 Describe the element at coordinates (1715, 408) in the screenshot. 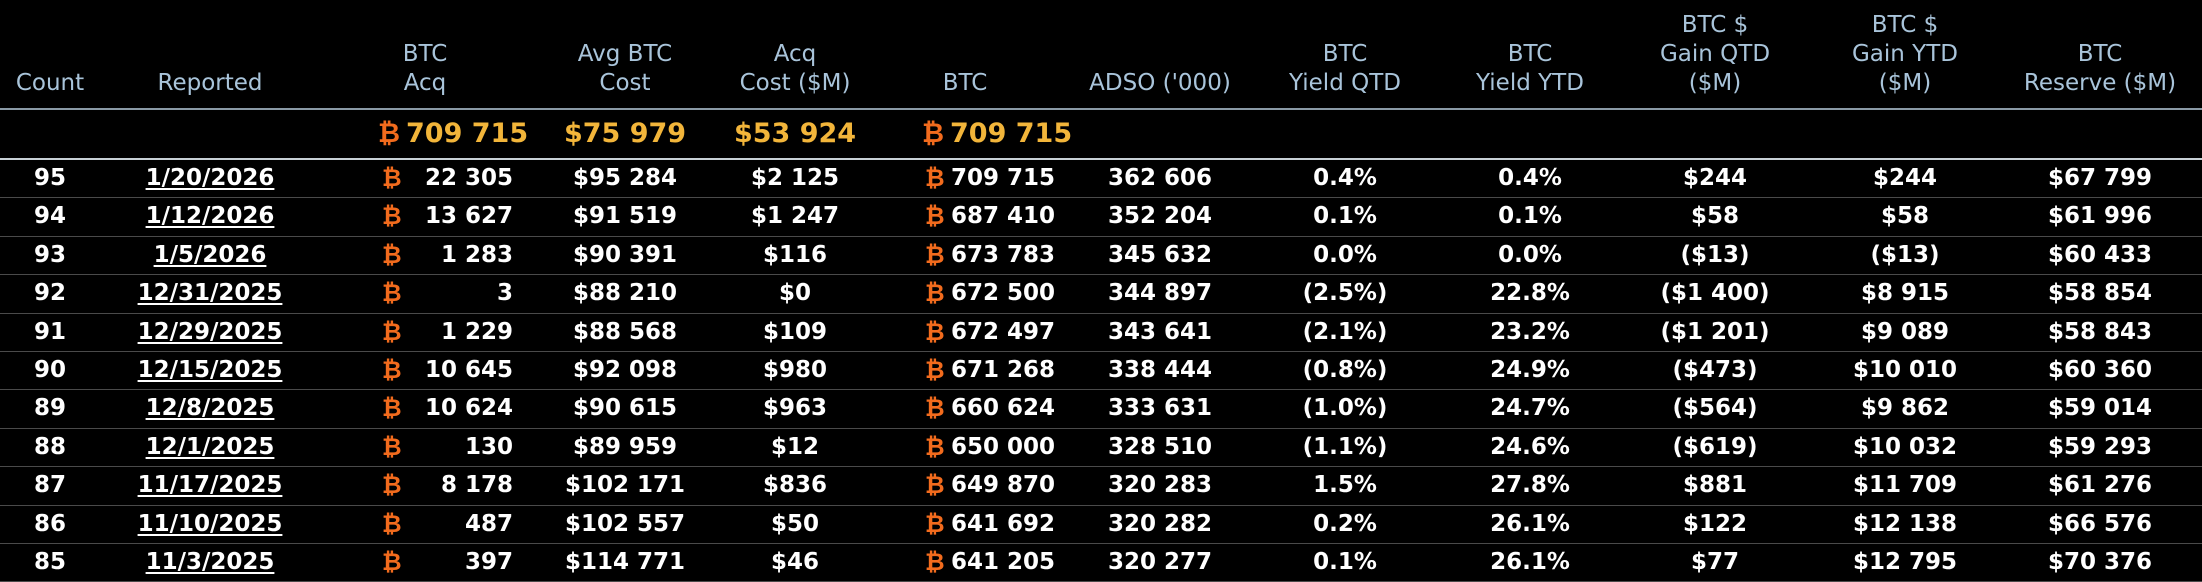

I see `cell-btc-gain-qtd: ($564)` at that location.